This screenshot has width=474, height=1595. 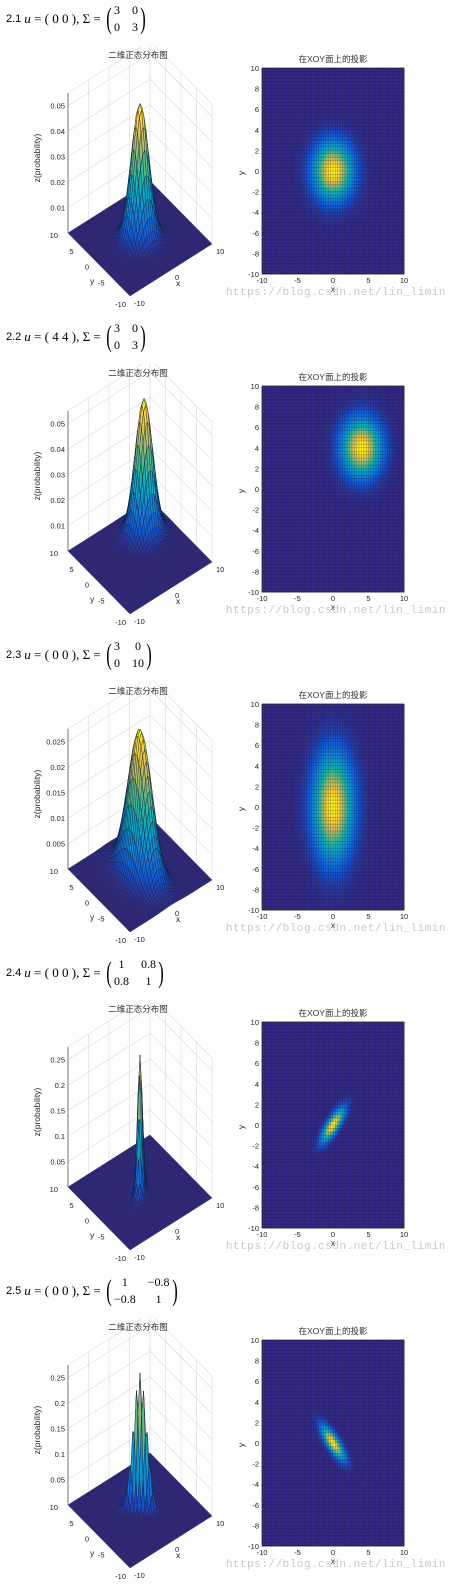 I want to click on z-tick-label: 0.03, so click(x=57, y=157).